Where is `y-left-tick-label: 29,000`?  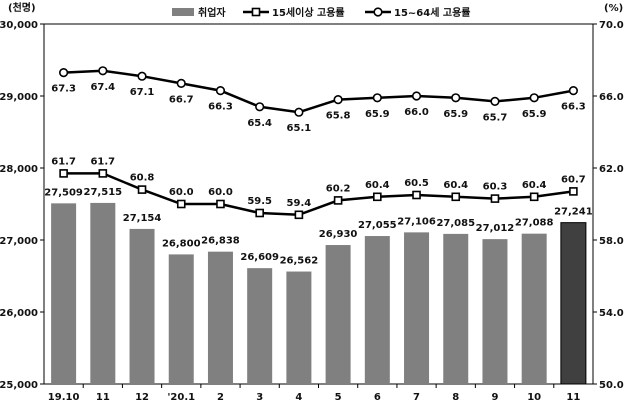
y-left-tick-label: 29,000 is located at coordinates (19, 97).